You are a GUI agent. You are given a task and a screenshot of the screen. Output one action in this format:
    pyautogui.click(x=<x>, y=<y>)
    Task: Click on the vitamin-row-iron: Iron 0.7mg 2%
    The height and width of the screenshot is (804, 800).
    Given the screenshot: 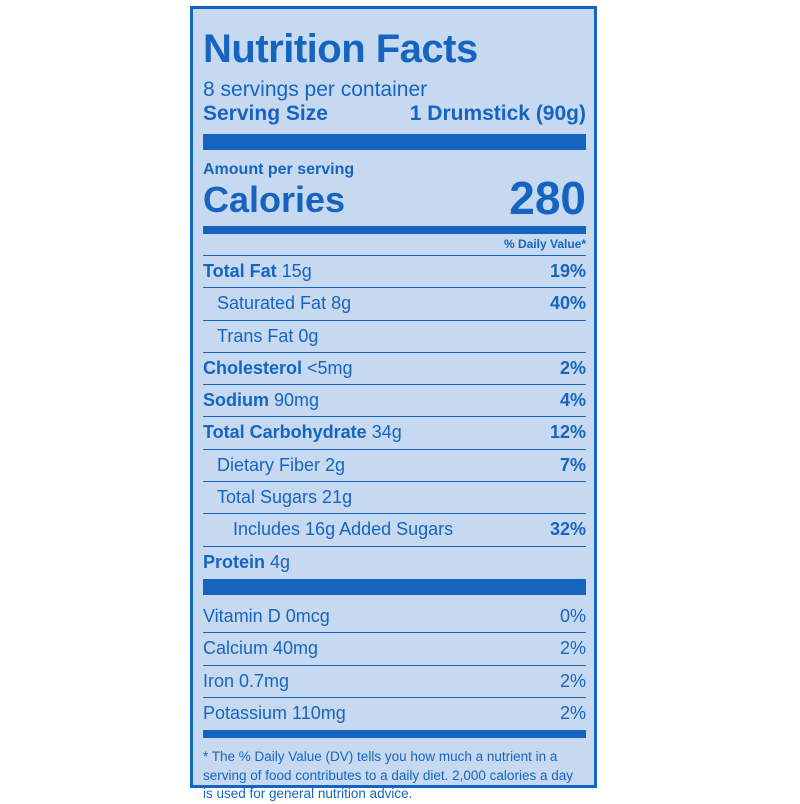 What is the action you would take?
    pyautogui.click(x=394, y=682)
    